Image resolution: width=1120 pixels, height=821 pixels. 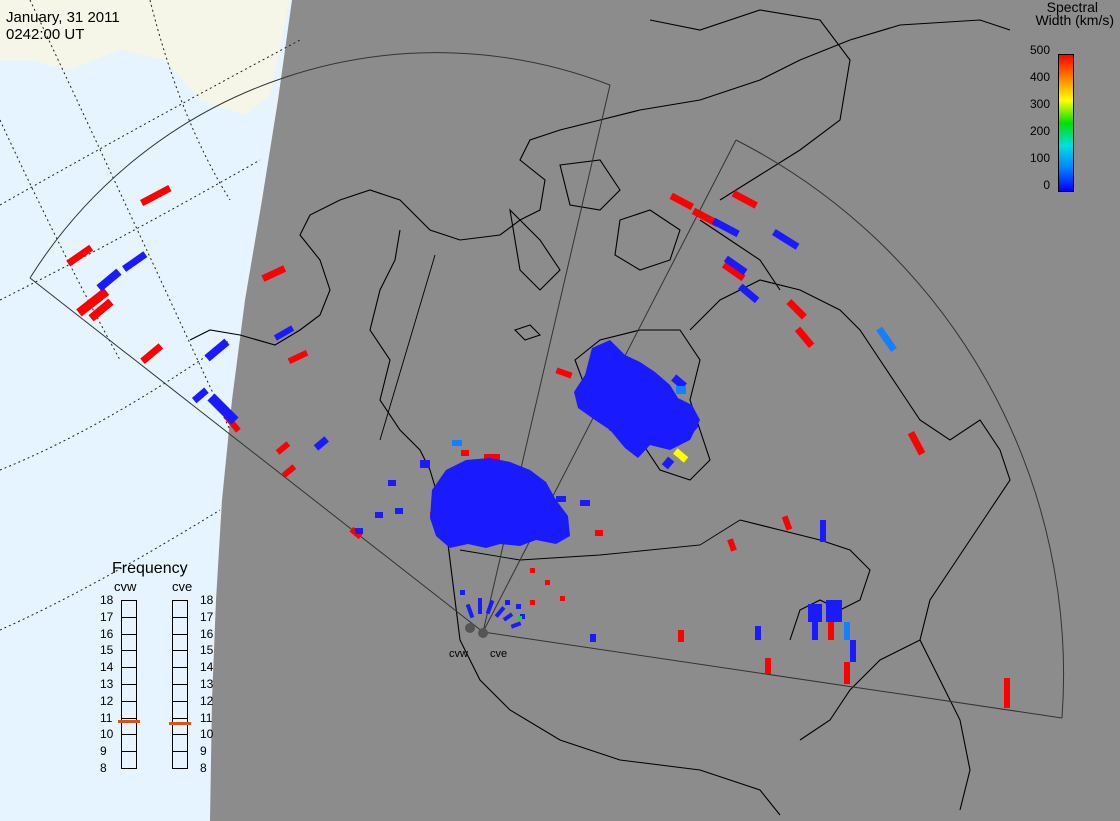 I want to click on colorbar-tick-300: 300, so click(x=1039, y=104).